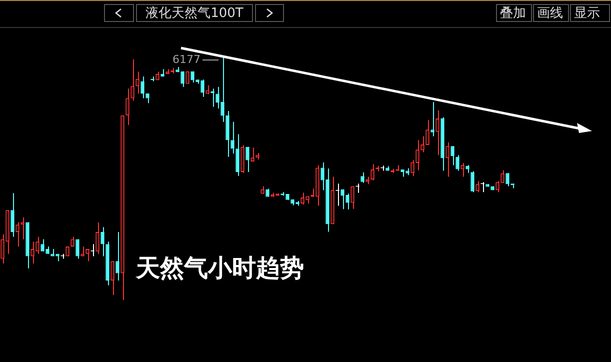  I want to click on text: 叠加, so click(514, 13).